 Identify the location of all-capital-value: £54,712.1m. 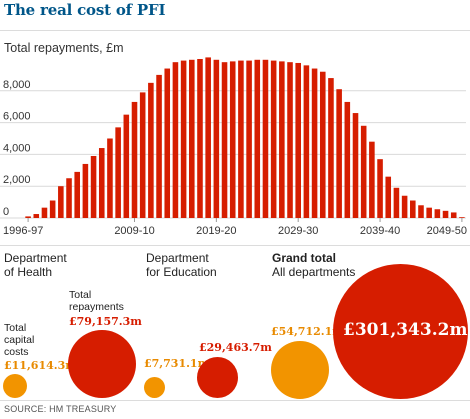
(307, 331).